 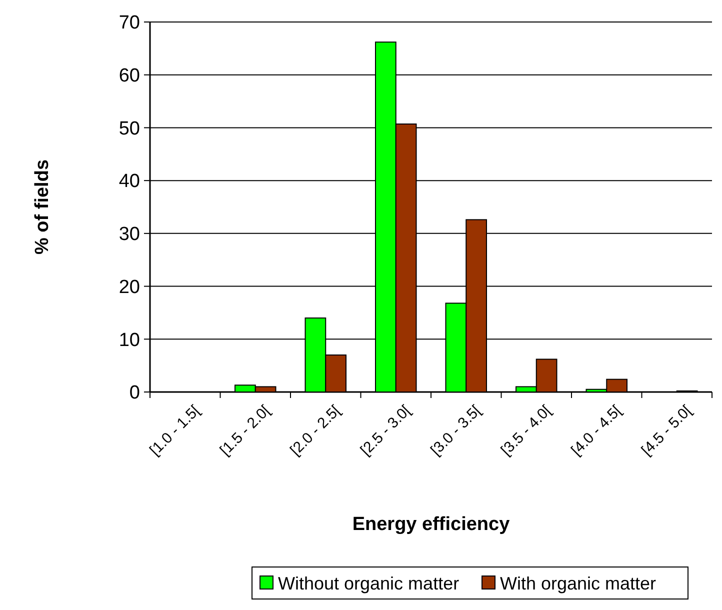 I want to click on legend-label: With organic matter, so click(x=578, y=583).